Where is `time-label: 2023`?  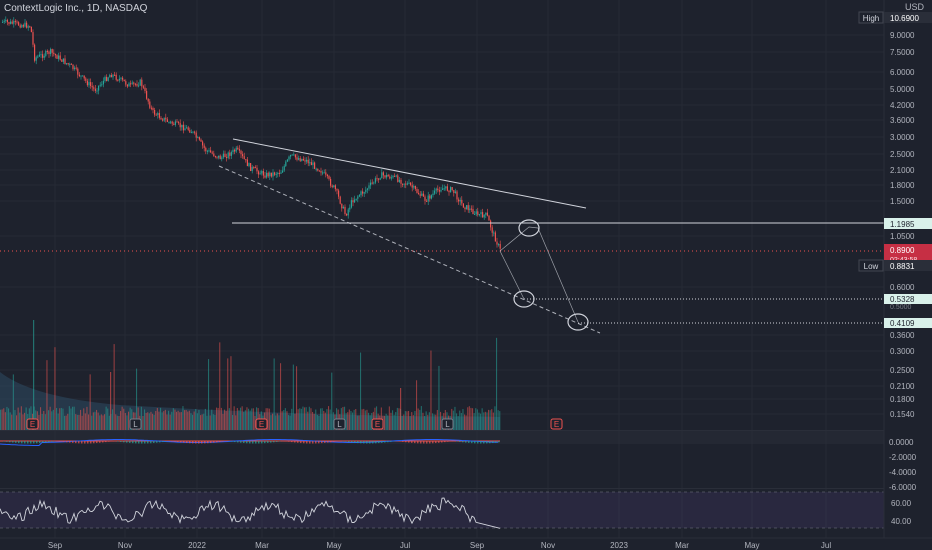 time-label: 2023 is located at coordinates (619, 545).